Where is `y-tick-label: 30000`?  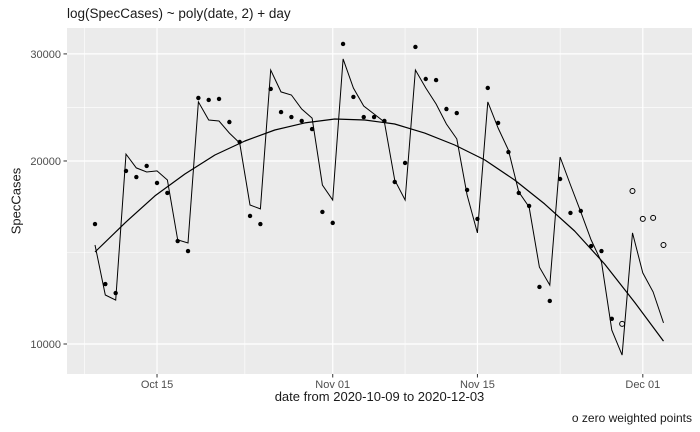
y-tick-label: 30000 is located at coordinates (45, 55).